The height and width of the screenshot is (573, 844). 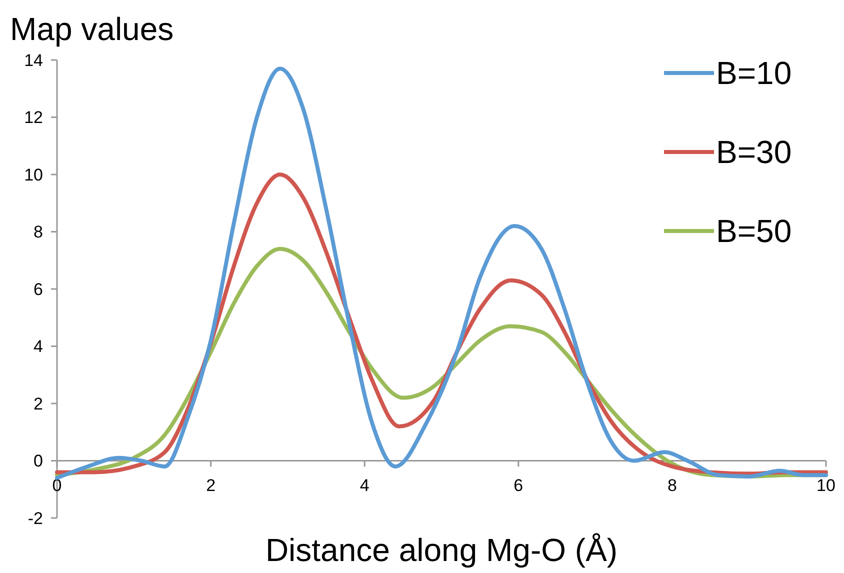 I want to click on y-tick-label: 0, so click(x=38, y=461).